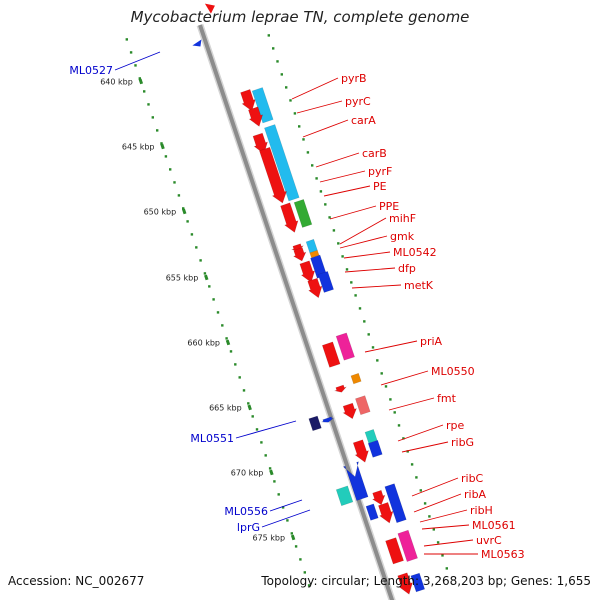 The image size is (600, 600). Describe the element at coordinates (462, 442) in the screenshot. I see `gene-label: ribG` at that location.